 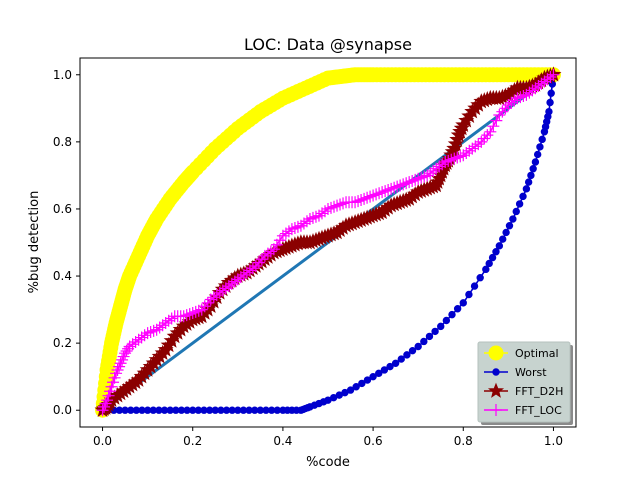 I want to click on legend: Optimal Worst FFT_D2H FFT_LOC, so click(x=525, y=383).